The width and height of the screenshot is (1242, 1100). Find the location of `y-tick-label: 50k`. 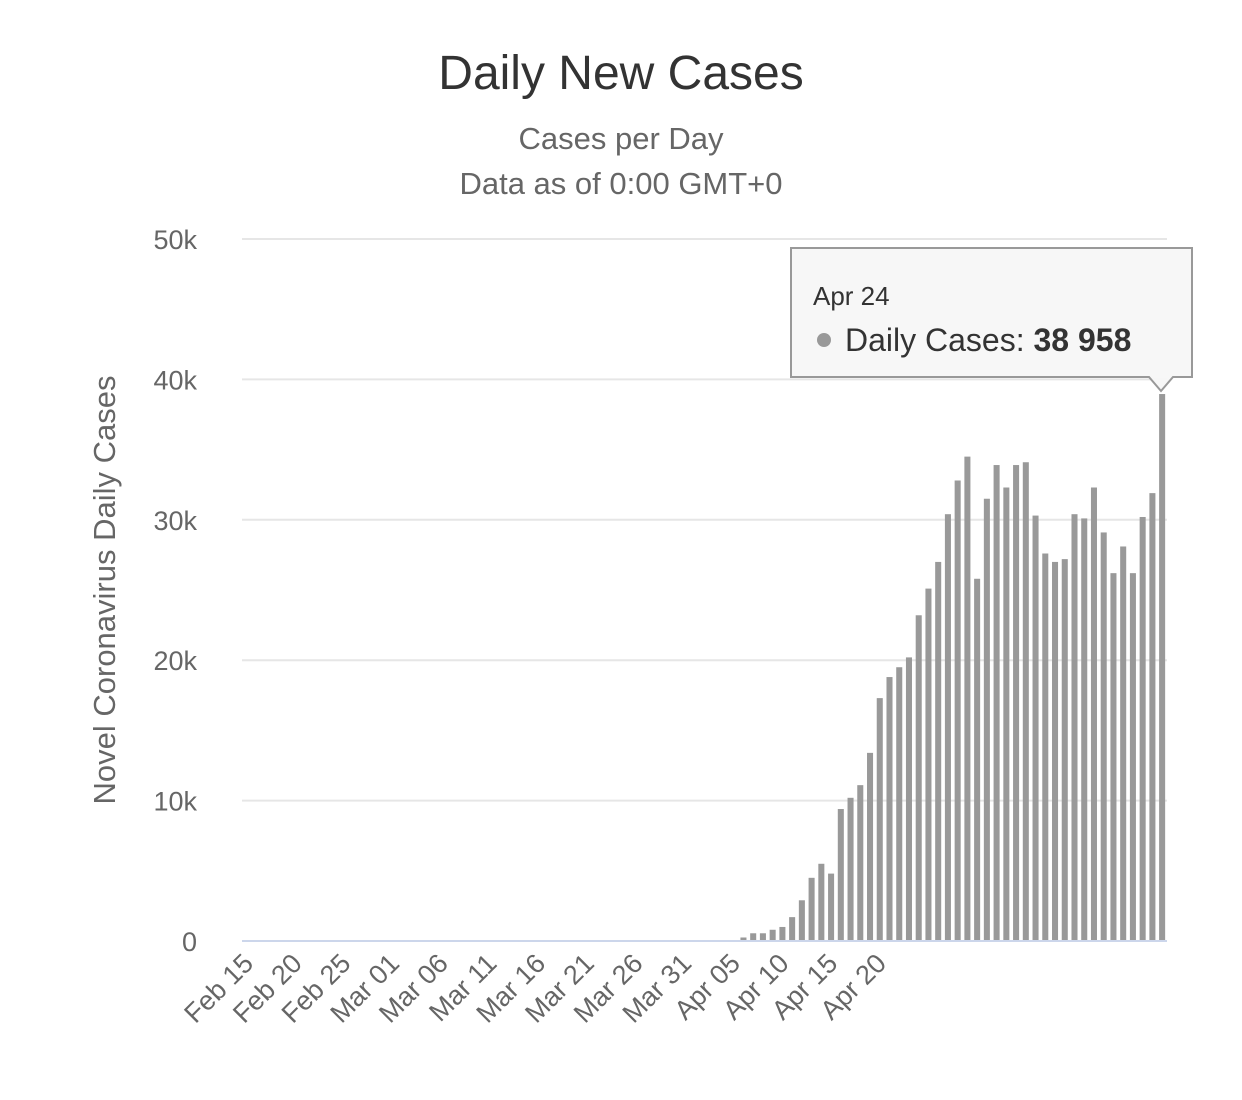

y-tick-label: 50k is located at coordinates (175, 240).